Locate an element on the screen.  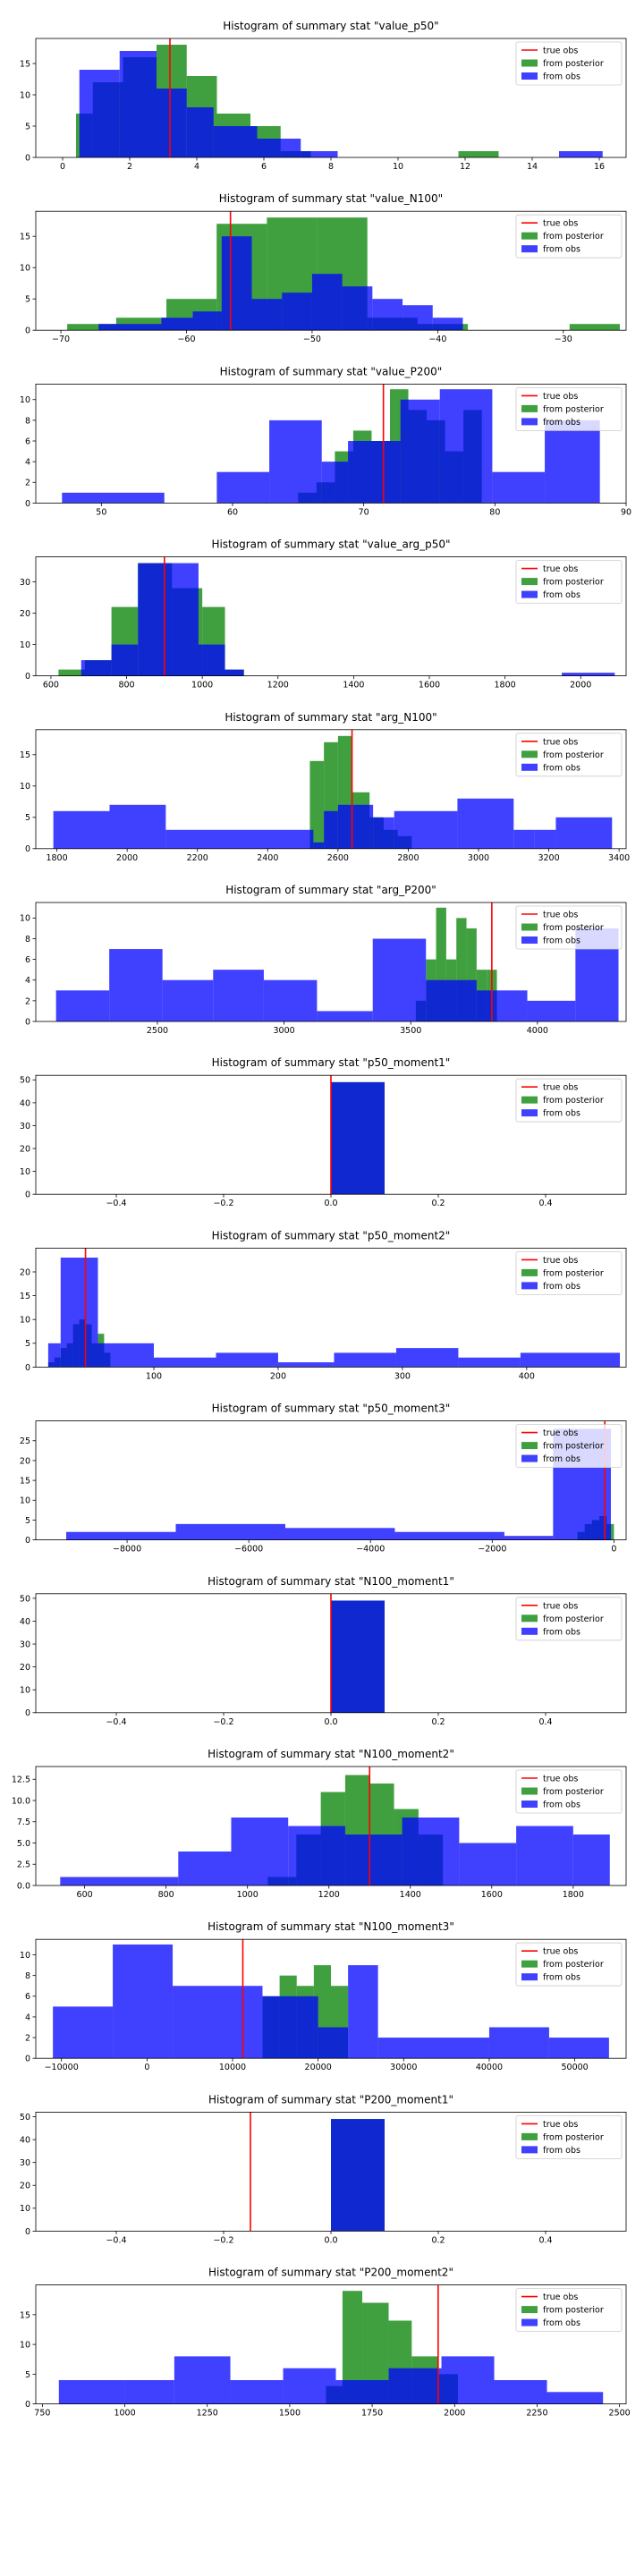
x-tick-label: −8000 is located at coordinates (127, 1550).